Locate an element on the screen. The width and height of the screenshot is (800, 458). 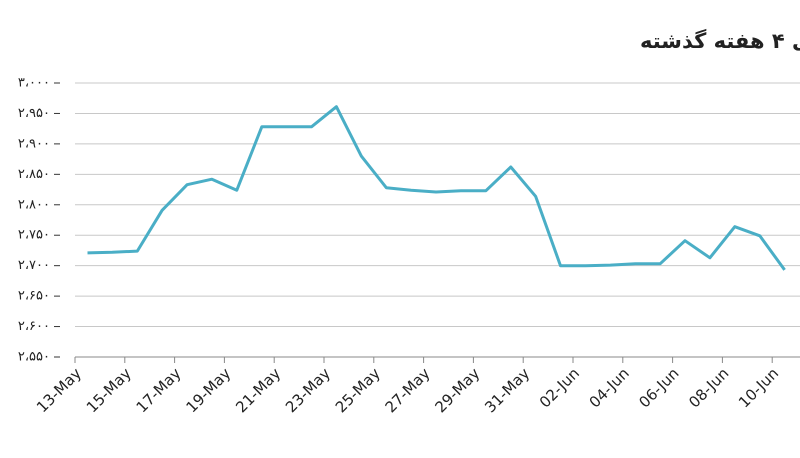
y-tick-label: ۲،۸۵۰ is located at coordinates (34, 174).